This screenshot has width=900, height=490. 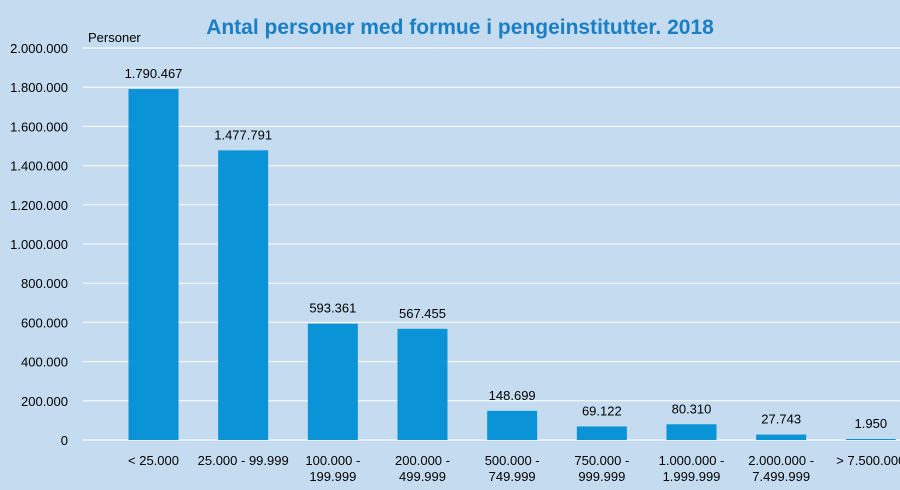 I want to click on x-tick-label: 500.000 -749.999, so click(x=512, y=468).